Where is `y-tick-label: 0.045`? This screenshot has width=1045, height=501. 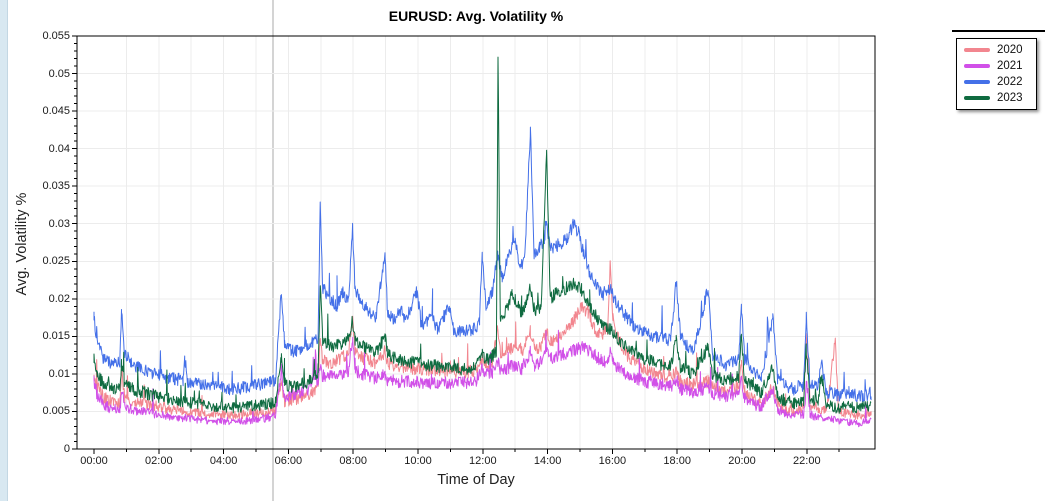
y-tick-label: 0.045 is located at coordinates (56, 111).